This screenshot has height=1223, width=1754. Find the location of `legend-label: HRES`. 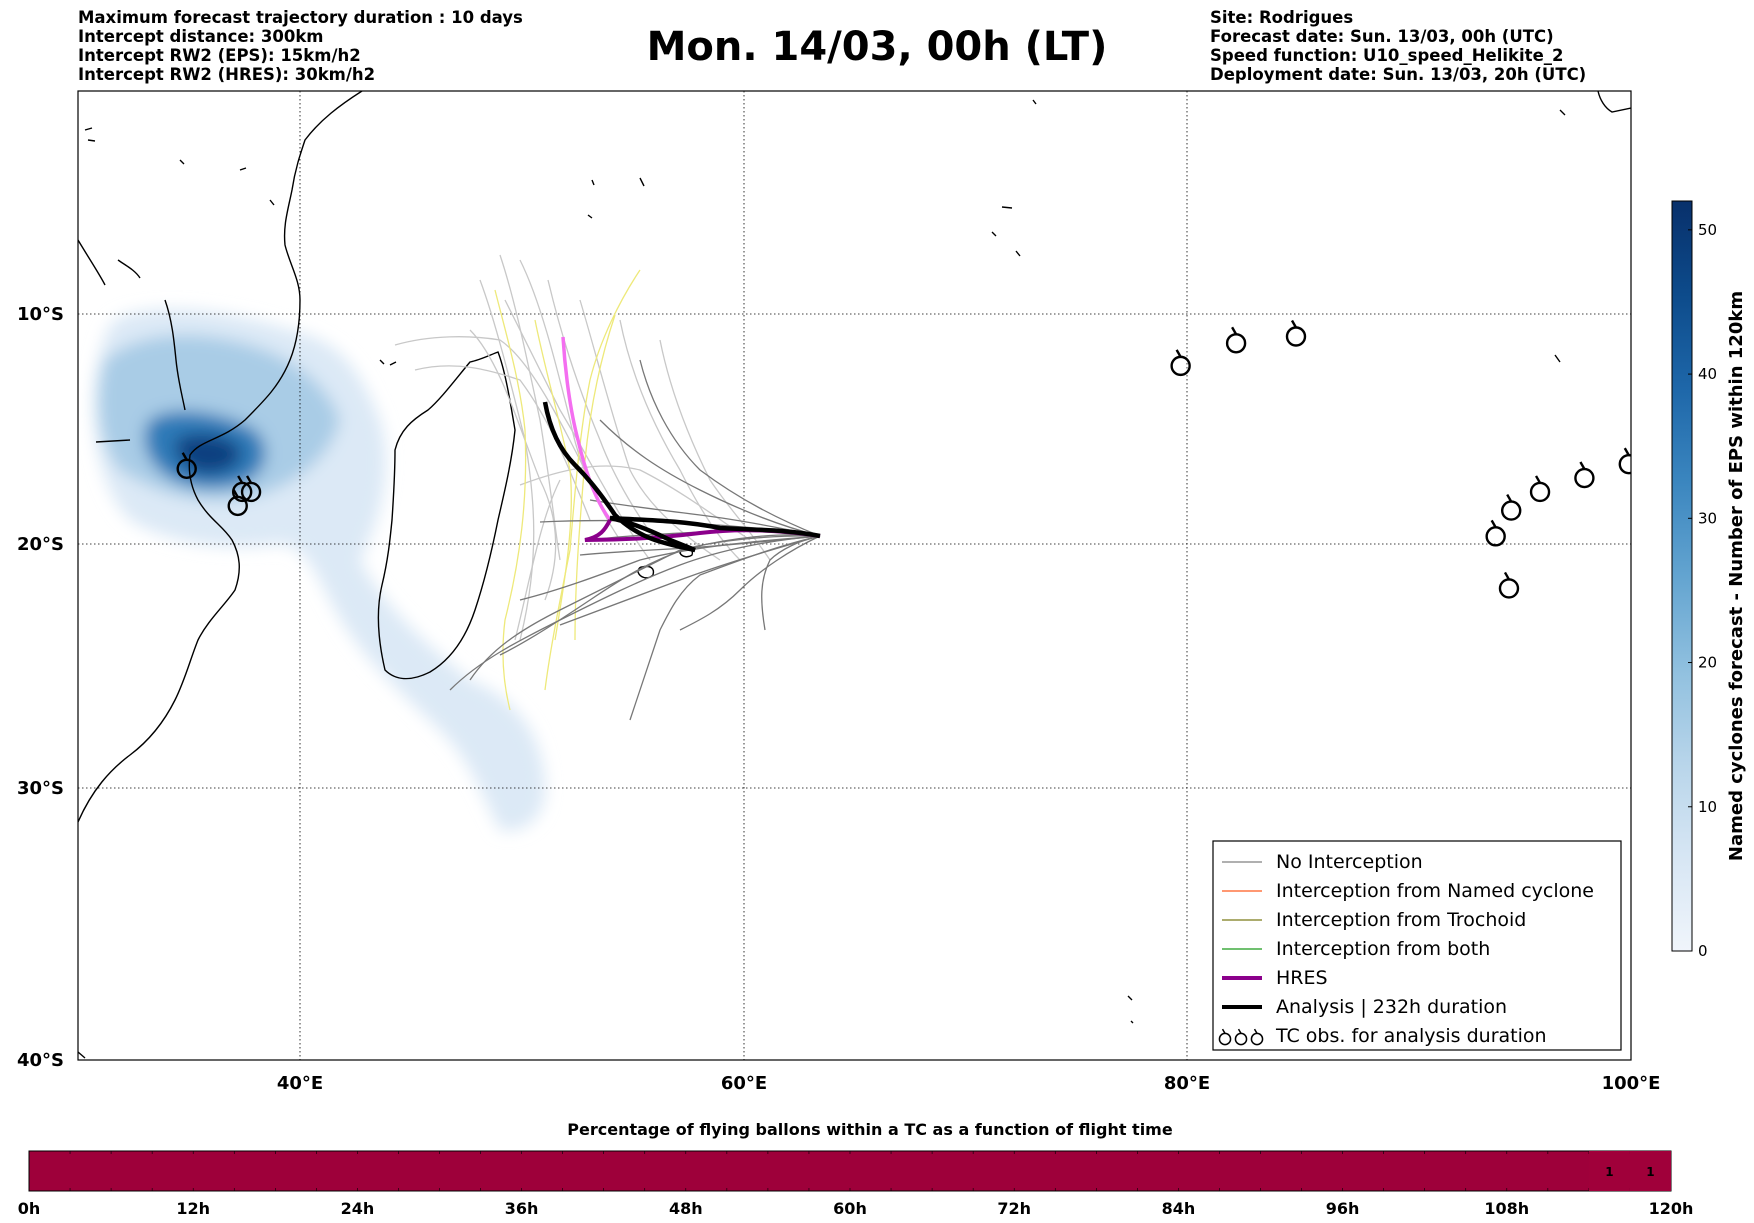

legend-label: HRES is located at coordinates (1302, 978).